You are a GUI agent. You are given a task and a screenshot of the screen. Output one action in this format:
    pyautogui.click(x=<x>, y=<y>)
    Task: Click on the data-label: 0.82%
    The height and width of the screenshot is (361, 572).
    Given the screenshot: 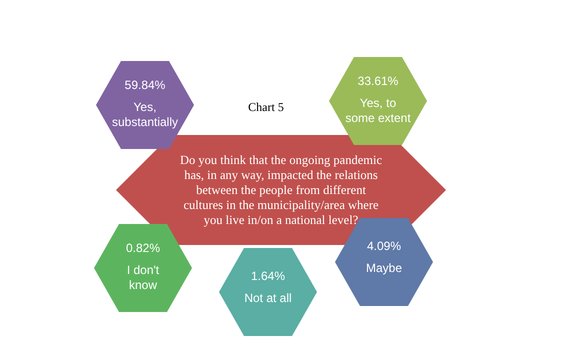 What is the action you would take?
    pyautogui.click(x=143, y=248)
    